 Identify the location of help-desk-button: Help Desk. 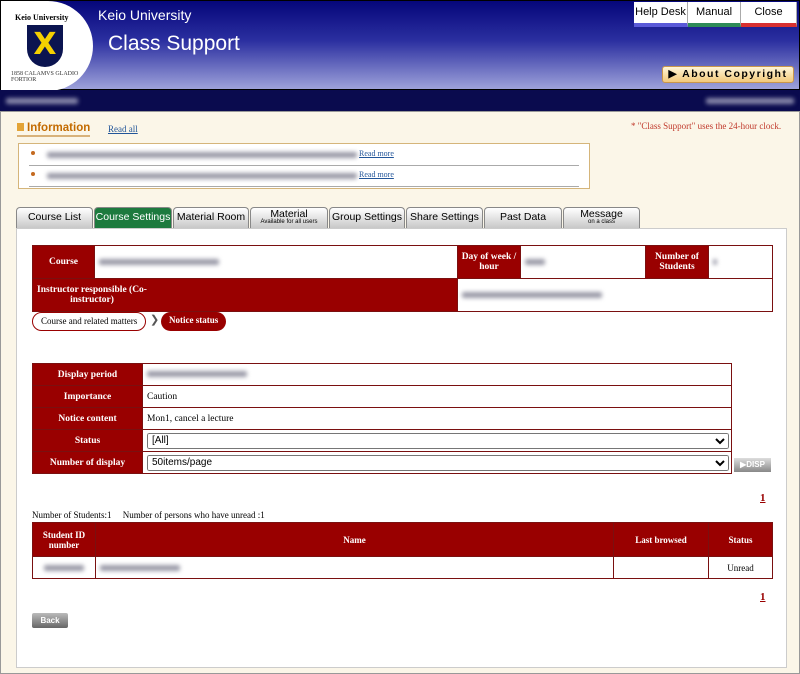
(661, 14).